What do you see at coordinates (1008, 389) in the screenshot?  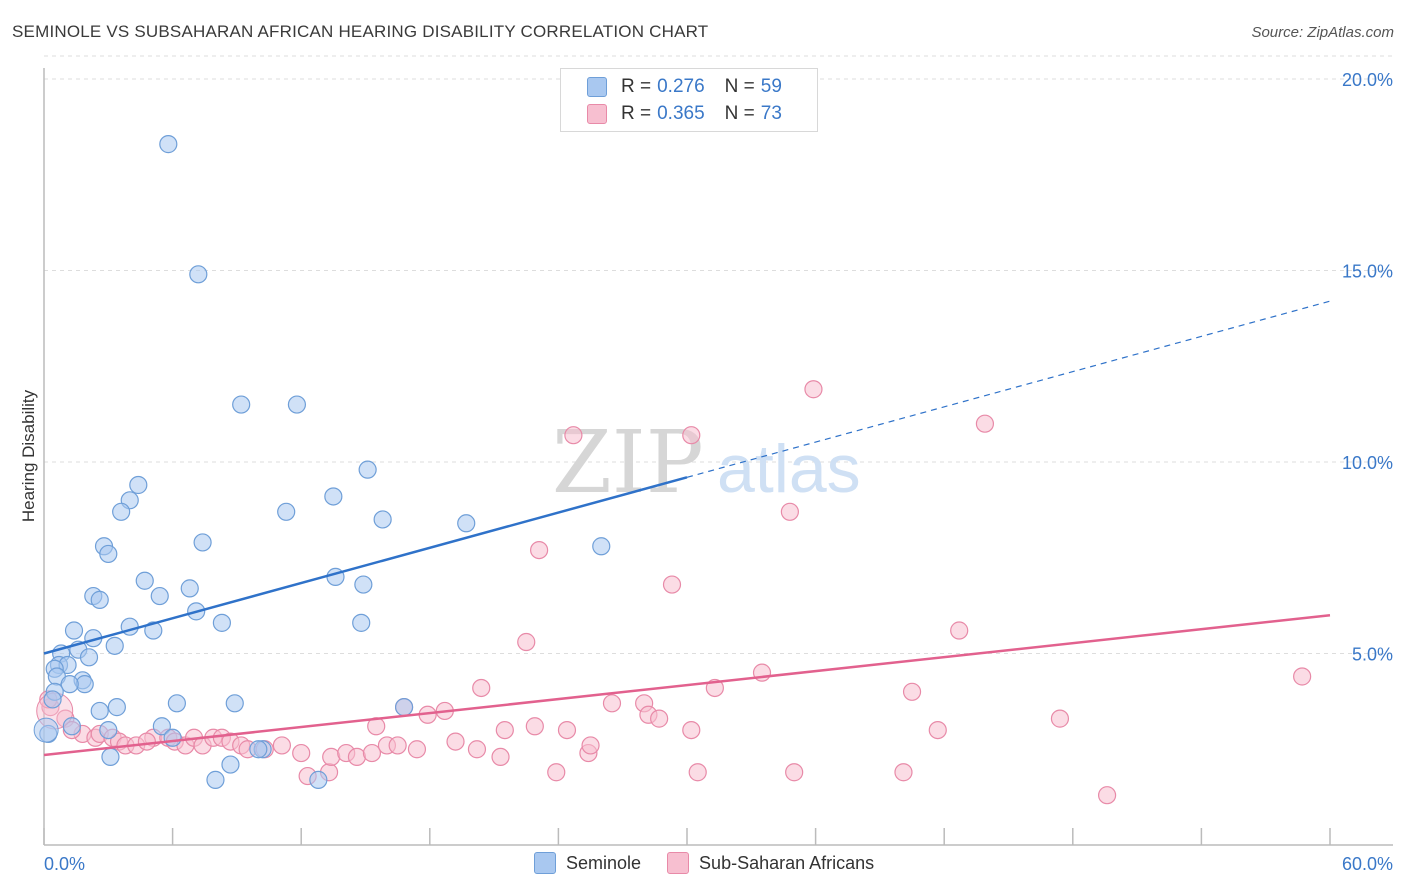 I see `seminole-trend-extension` at bounding box center [1008, 389].